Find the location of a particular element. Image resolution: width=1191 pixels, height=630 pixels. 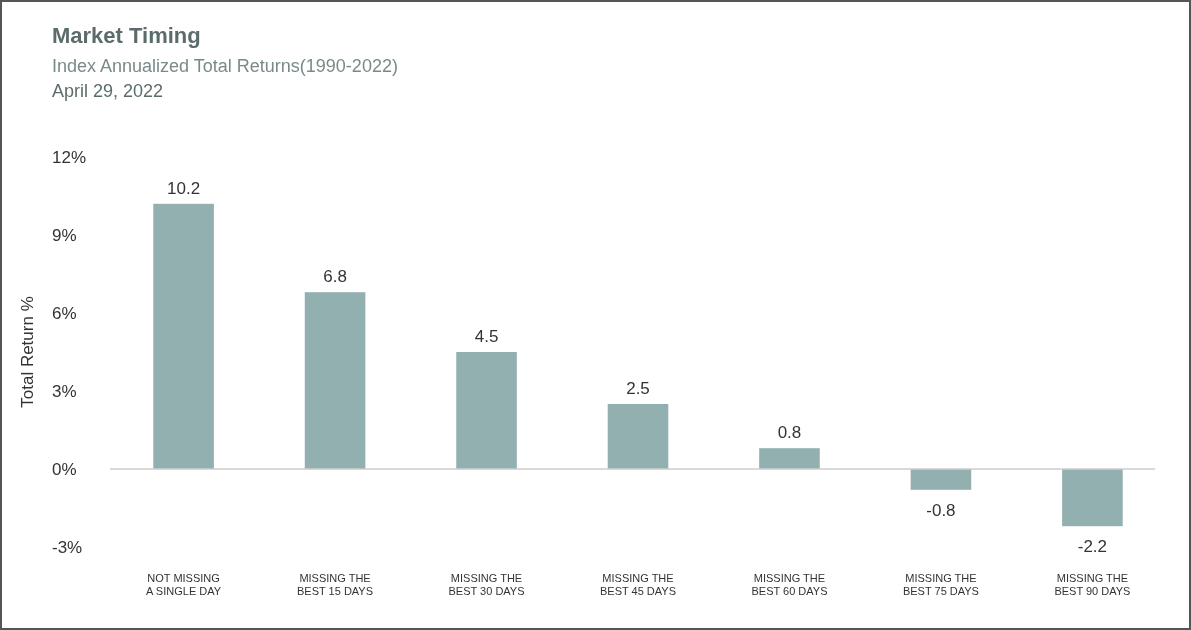

x-tick-label: NOT MISSING A SINGLE DAY is located at coordinates (184, 584).